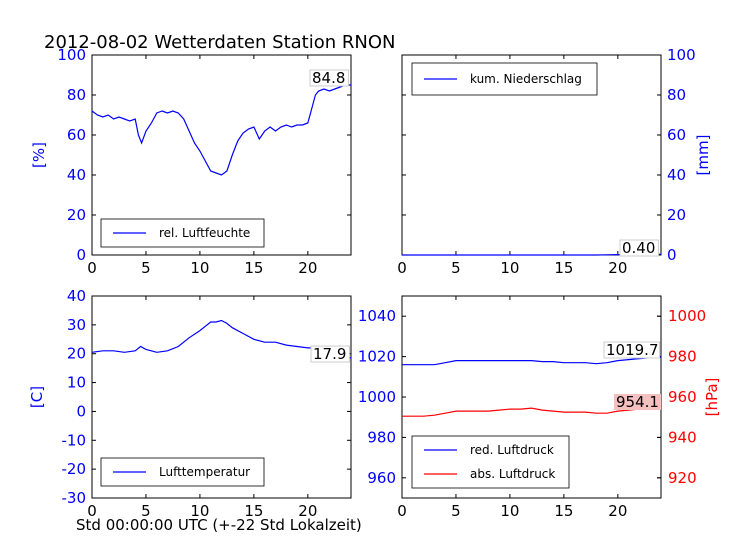  What do you see at coordinates (204, 472) in the screenshot?
I see `legend-label: Lufttemperatur` at bounding box center [204, 472].